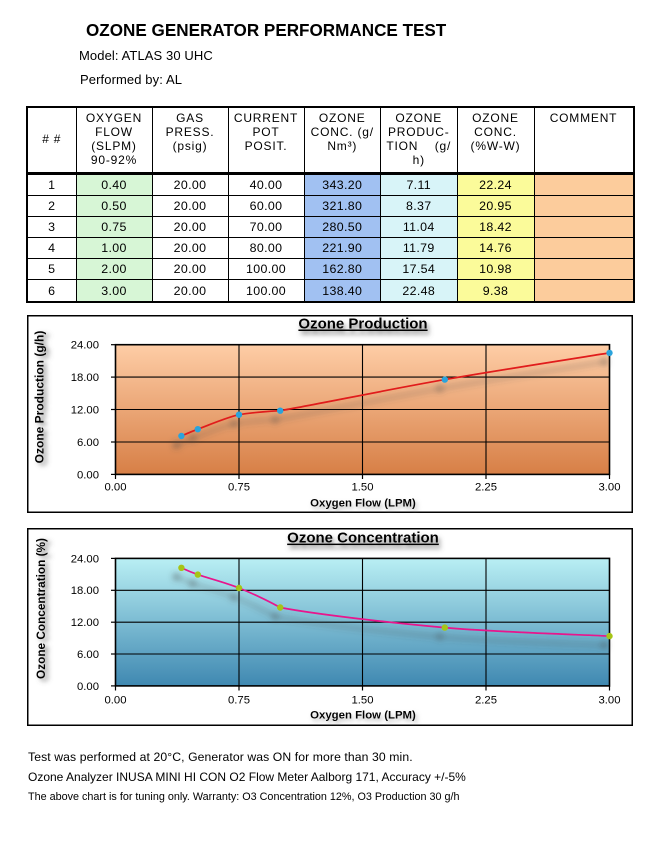 This screenshot has width=663, height=863. What do you see at coordinates (40, 396) in the screenshot?
I see `svg-text: Ozone Production (g/h)` at bounding box center [40, 396].